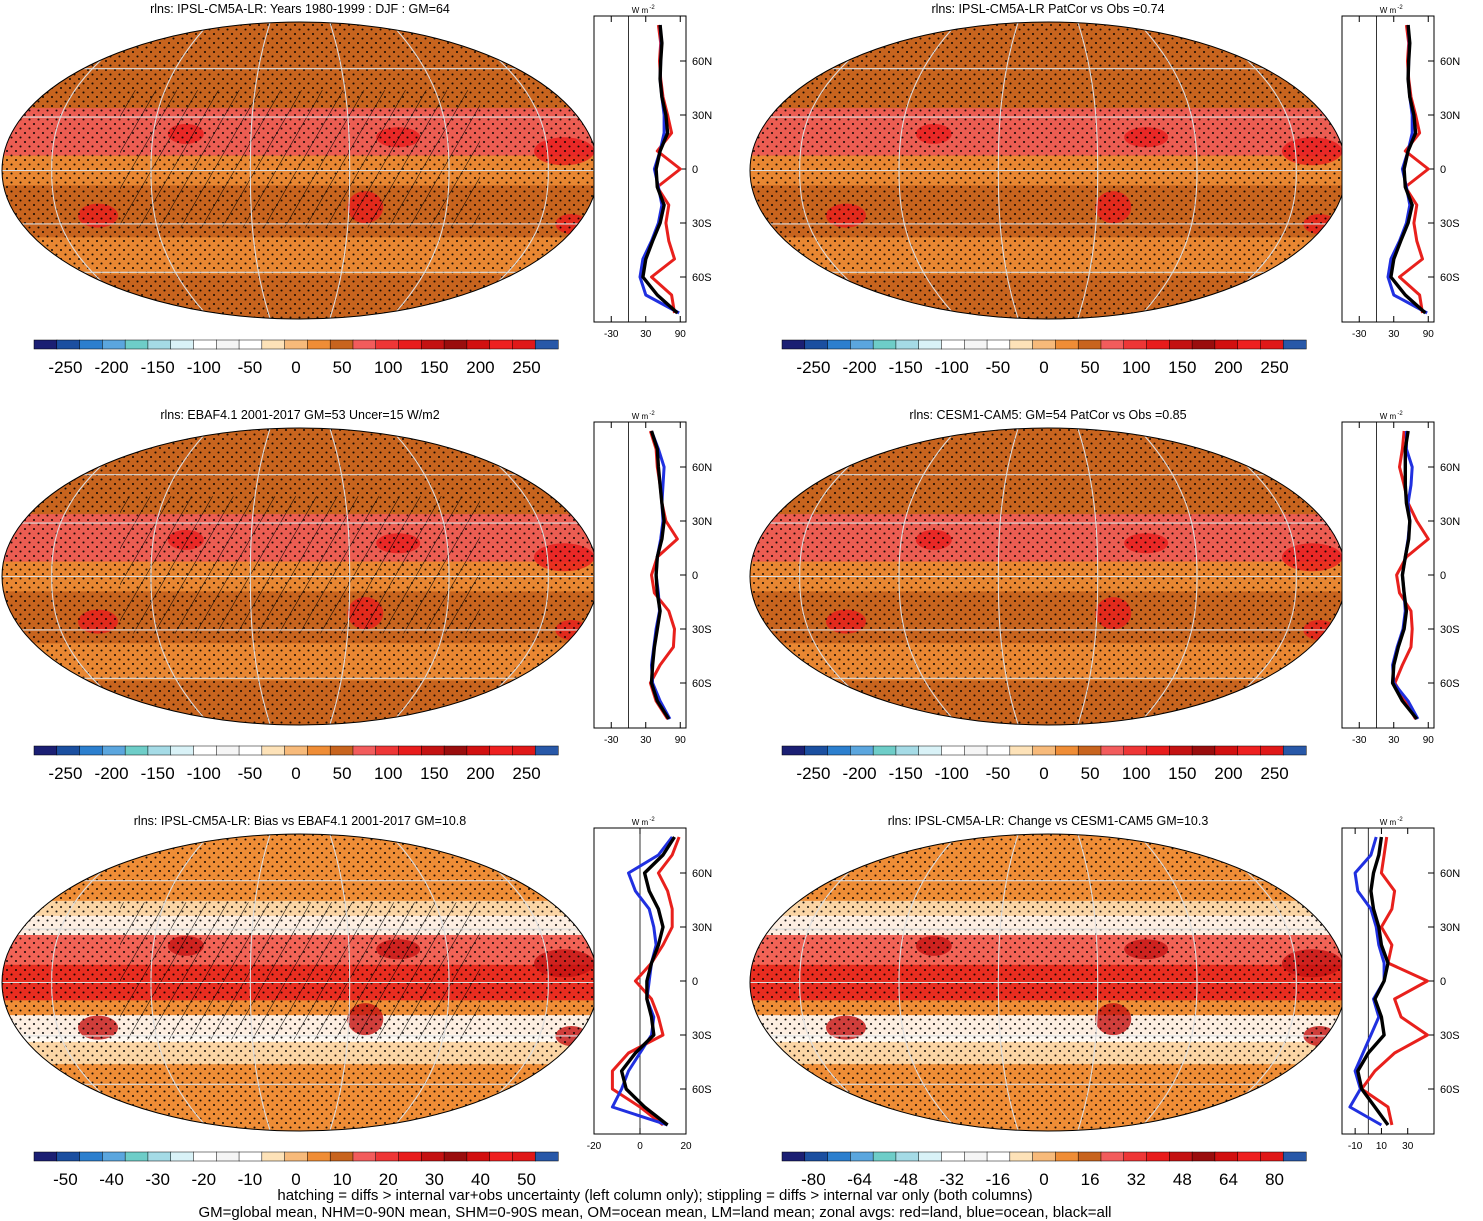 The width and height of the screenshot is (1483, 1221). I want to click on zonal-x-tick-label: 10, so click(1382, 1146).